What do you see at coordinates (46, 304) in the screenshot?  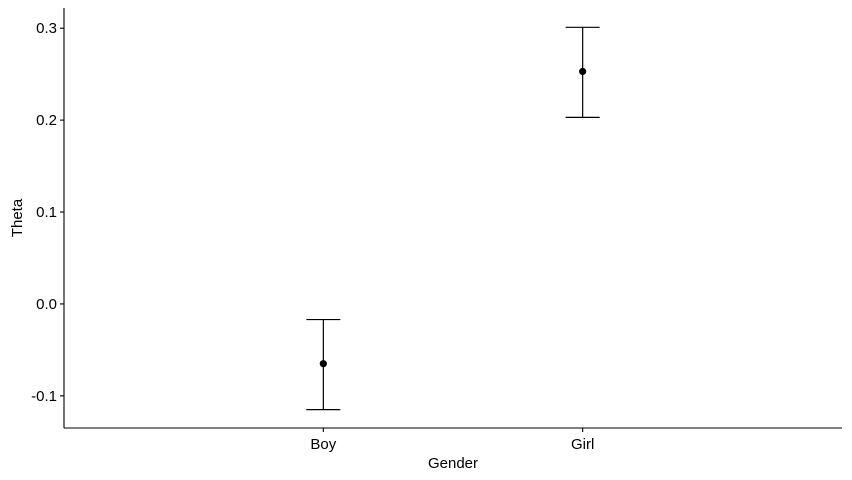 I see `y-tick-label: 0.0` at bounding box center [46, 304].